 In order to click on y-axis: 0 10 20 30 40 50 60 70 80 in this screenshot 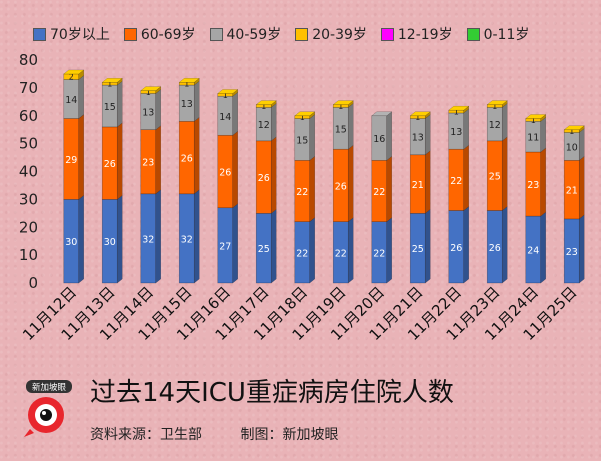, I will do `click(28, 171)`.